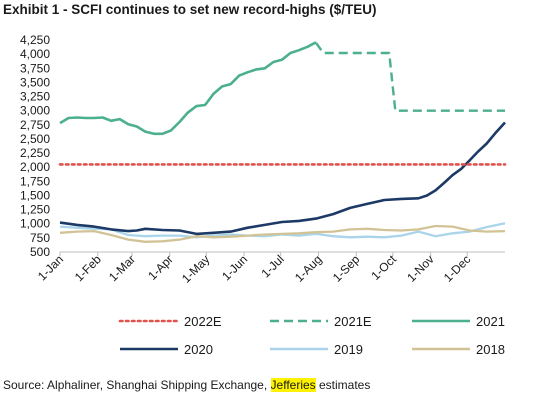 The image size is (556, 400). Describe the element at coordinates (234, 267) in the screenshot. I see `x-tick-label: 1-Jun` at that location.